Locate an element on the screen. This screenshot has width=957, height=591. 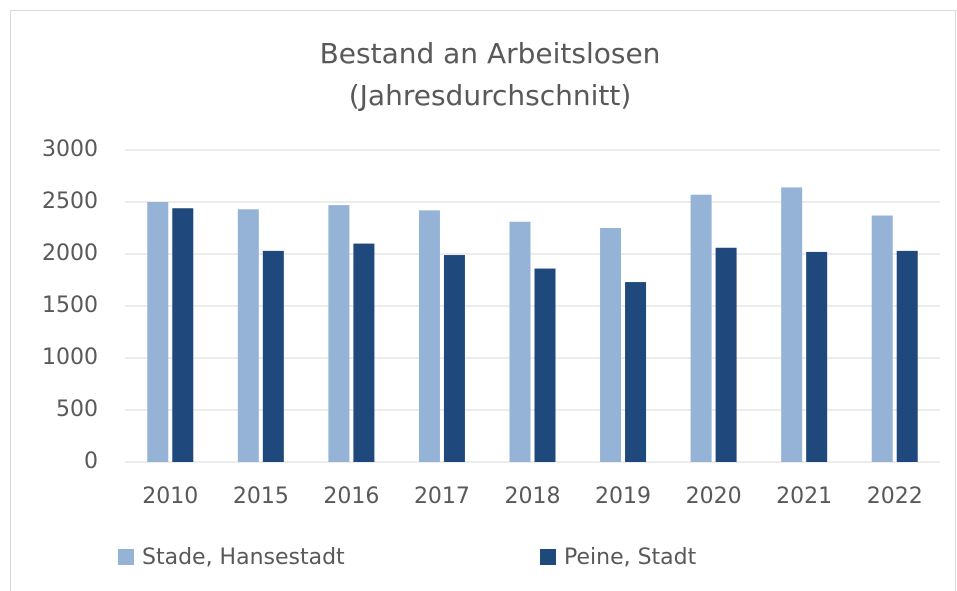
x-tick-label: 2017 is located at coordinates (442, 496).